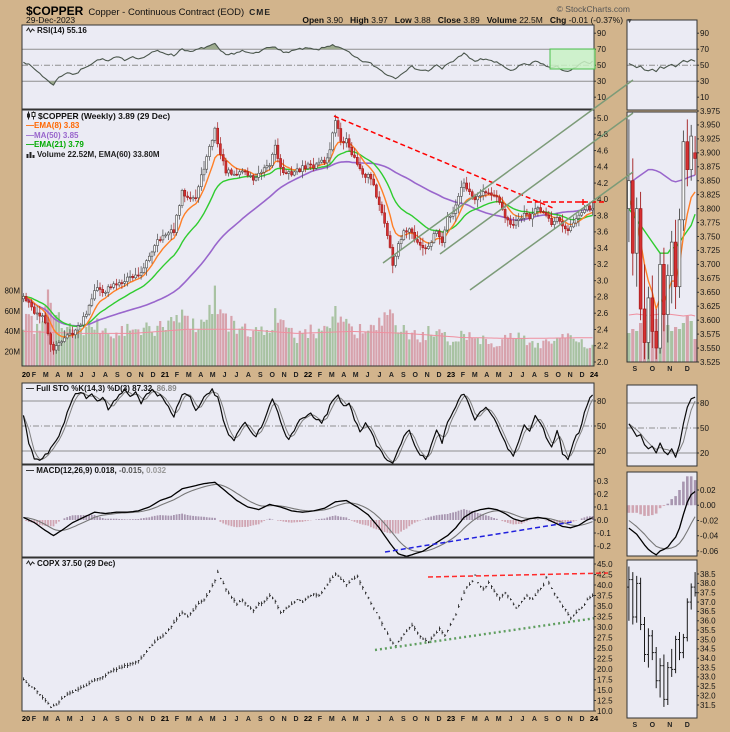 The height and width of the screenshot is (732, 730). What do you see at coordinates (605, 585) in the screenshot?
I see `svg-text: 40.0` at bounding box center [605, 585].